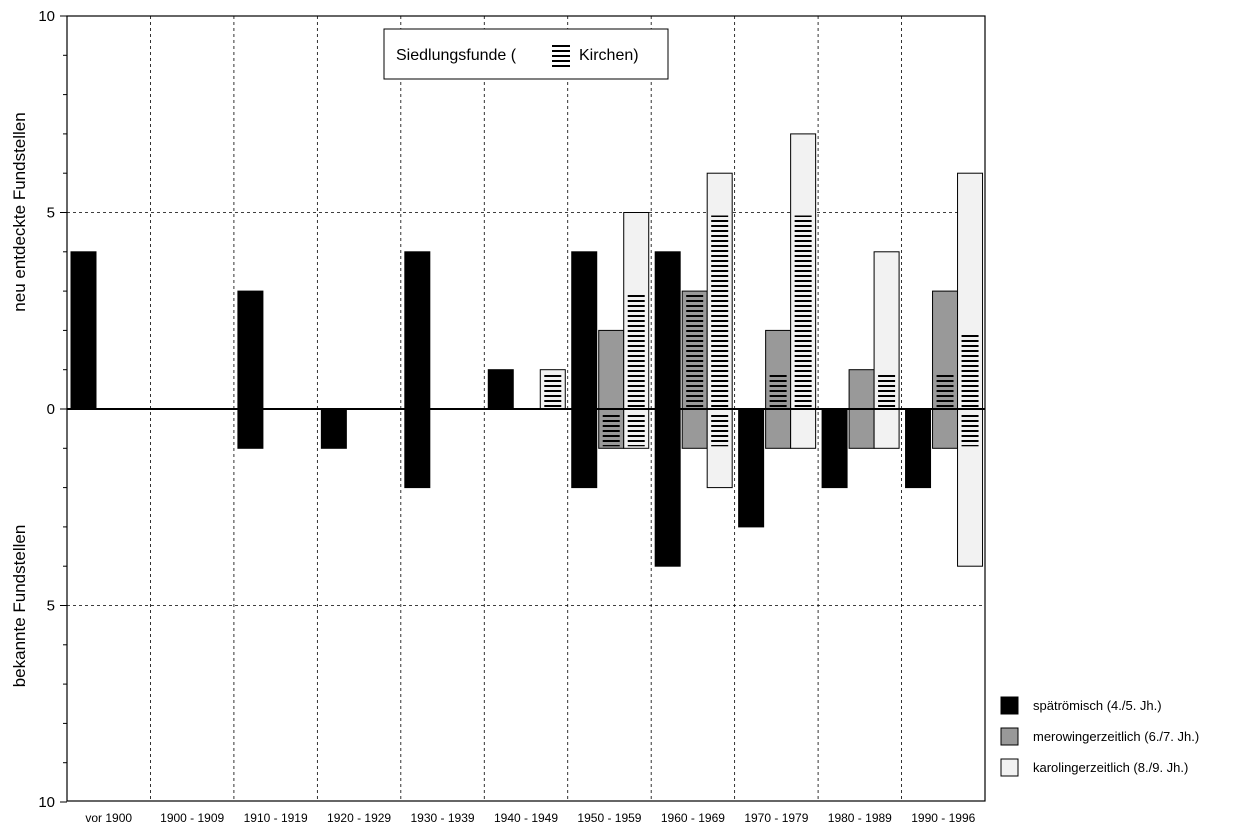 Image resolution: width=1237 pixels, height=830 pixels. Describe the element at coordinates (276, 818) in the screenshot. I see `category-label: 1910 - 1919` at that location.